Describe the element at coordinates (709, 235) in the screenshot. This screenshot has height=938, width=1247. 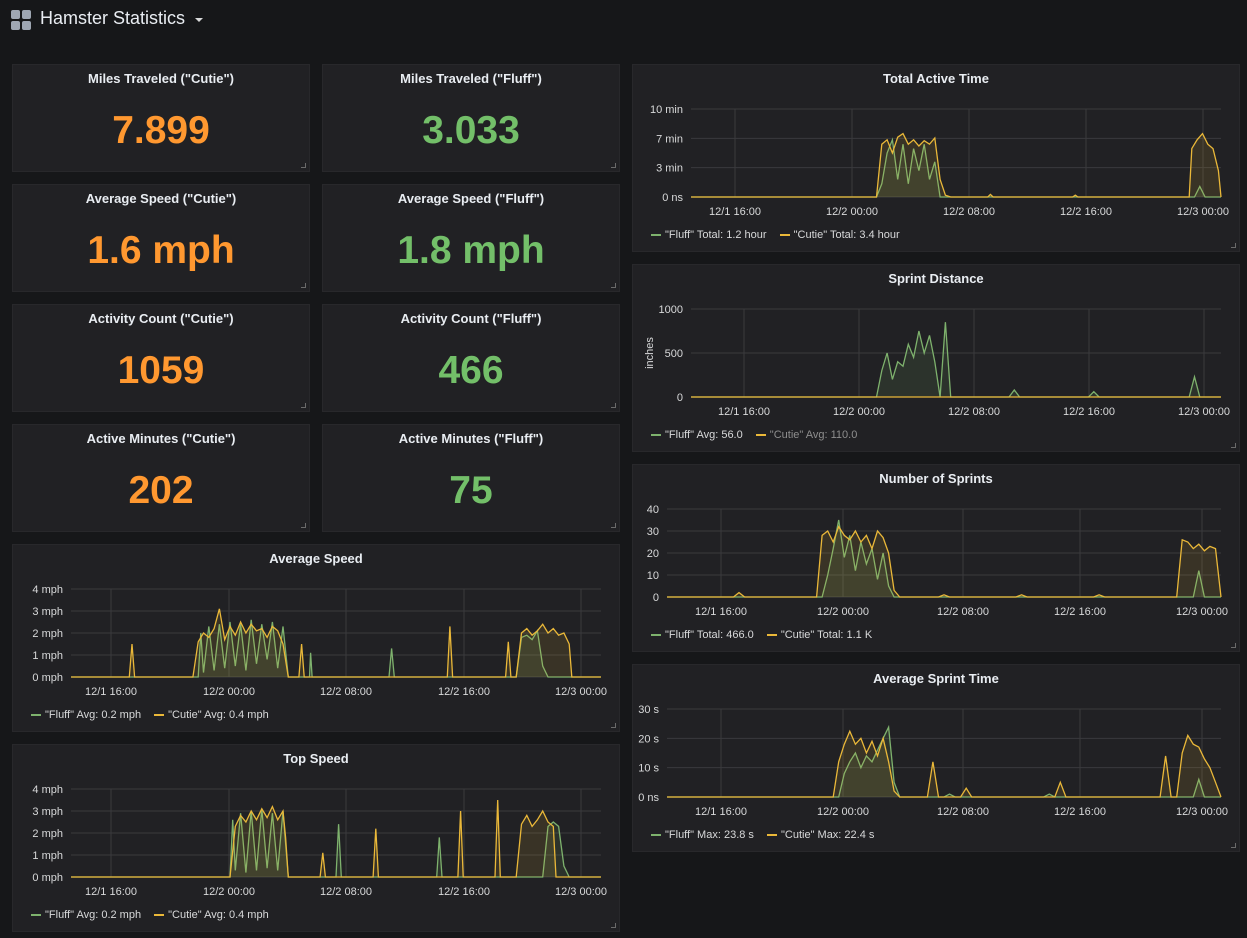
I see `legend-fluff: "Fluff" Total: 1.2 hour` at that location.